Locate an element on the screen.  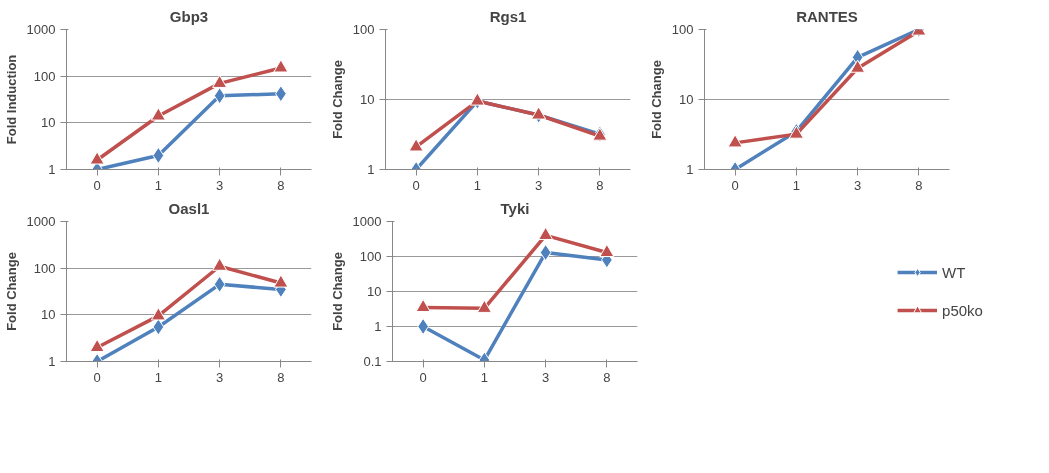
y-axis-title: Fold Induction is located at coordinates (11, 99).